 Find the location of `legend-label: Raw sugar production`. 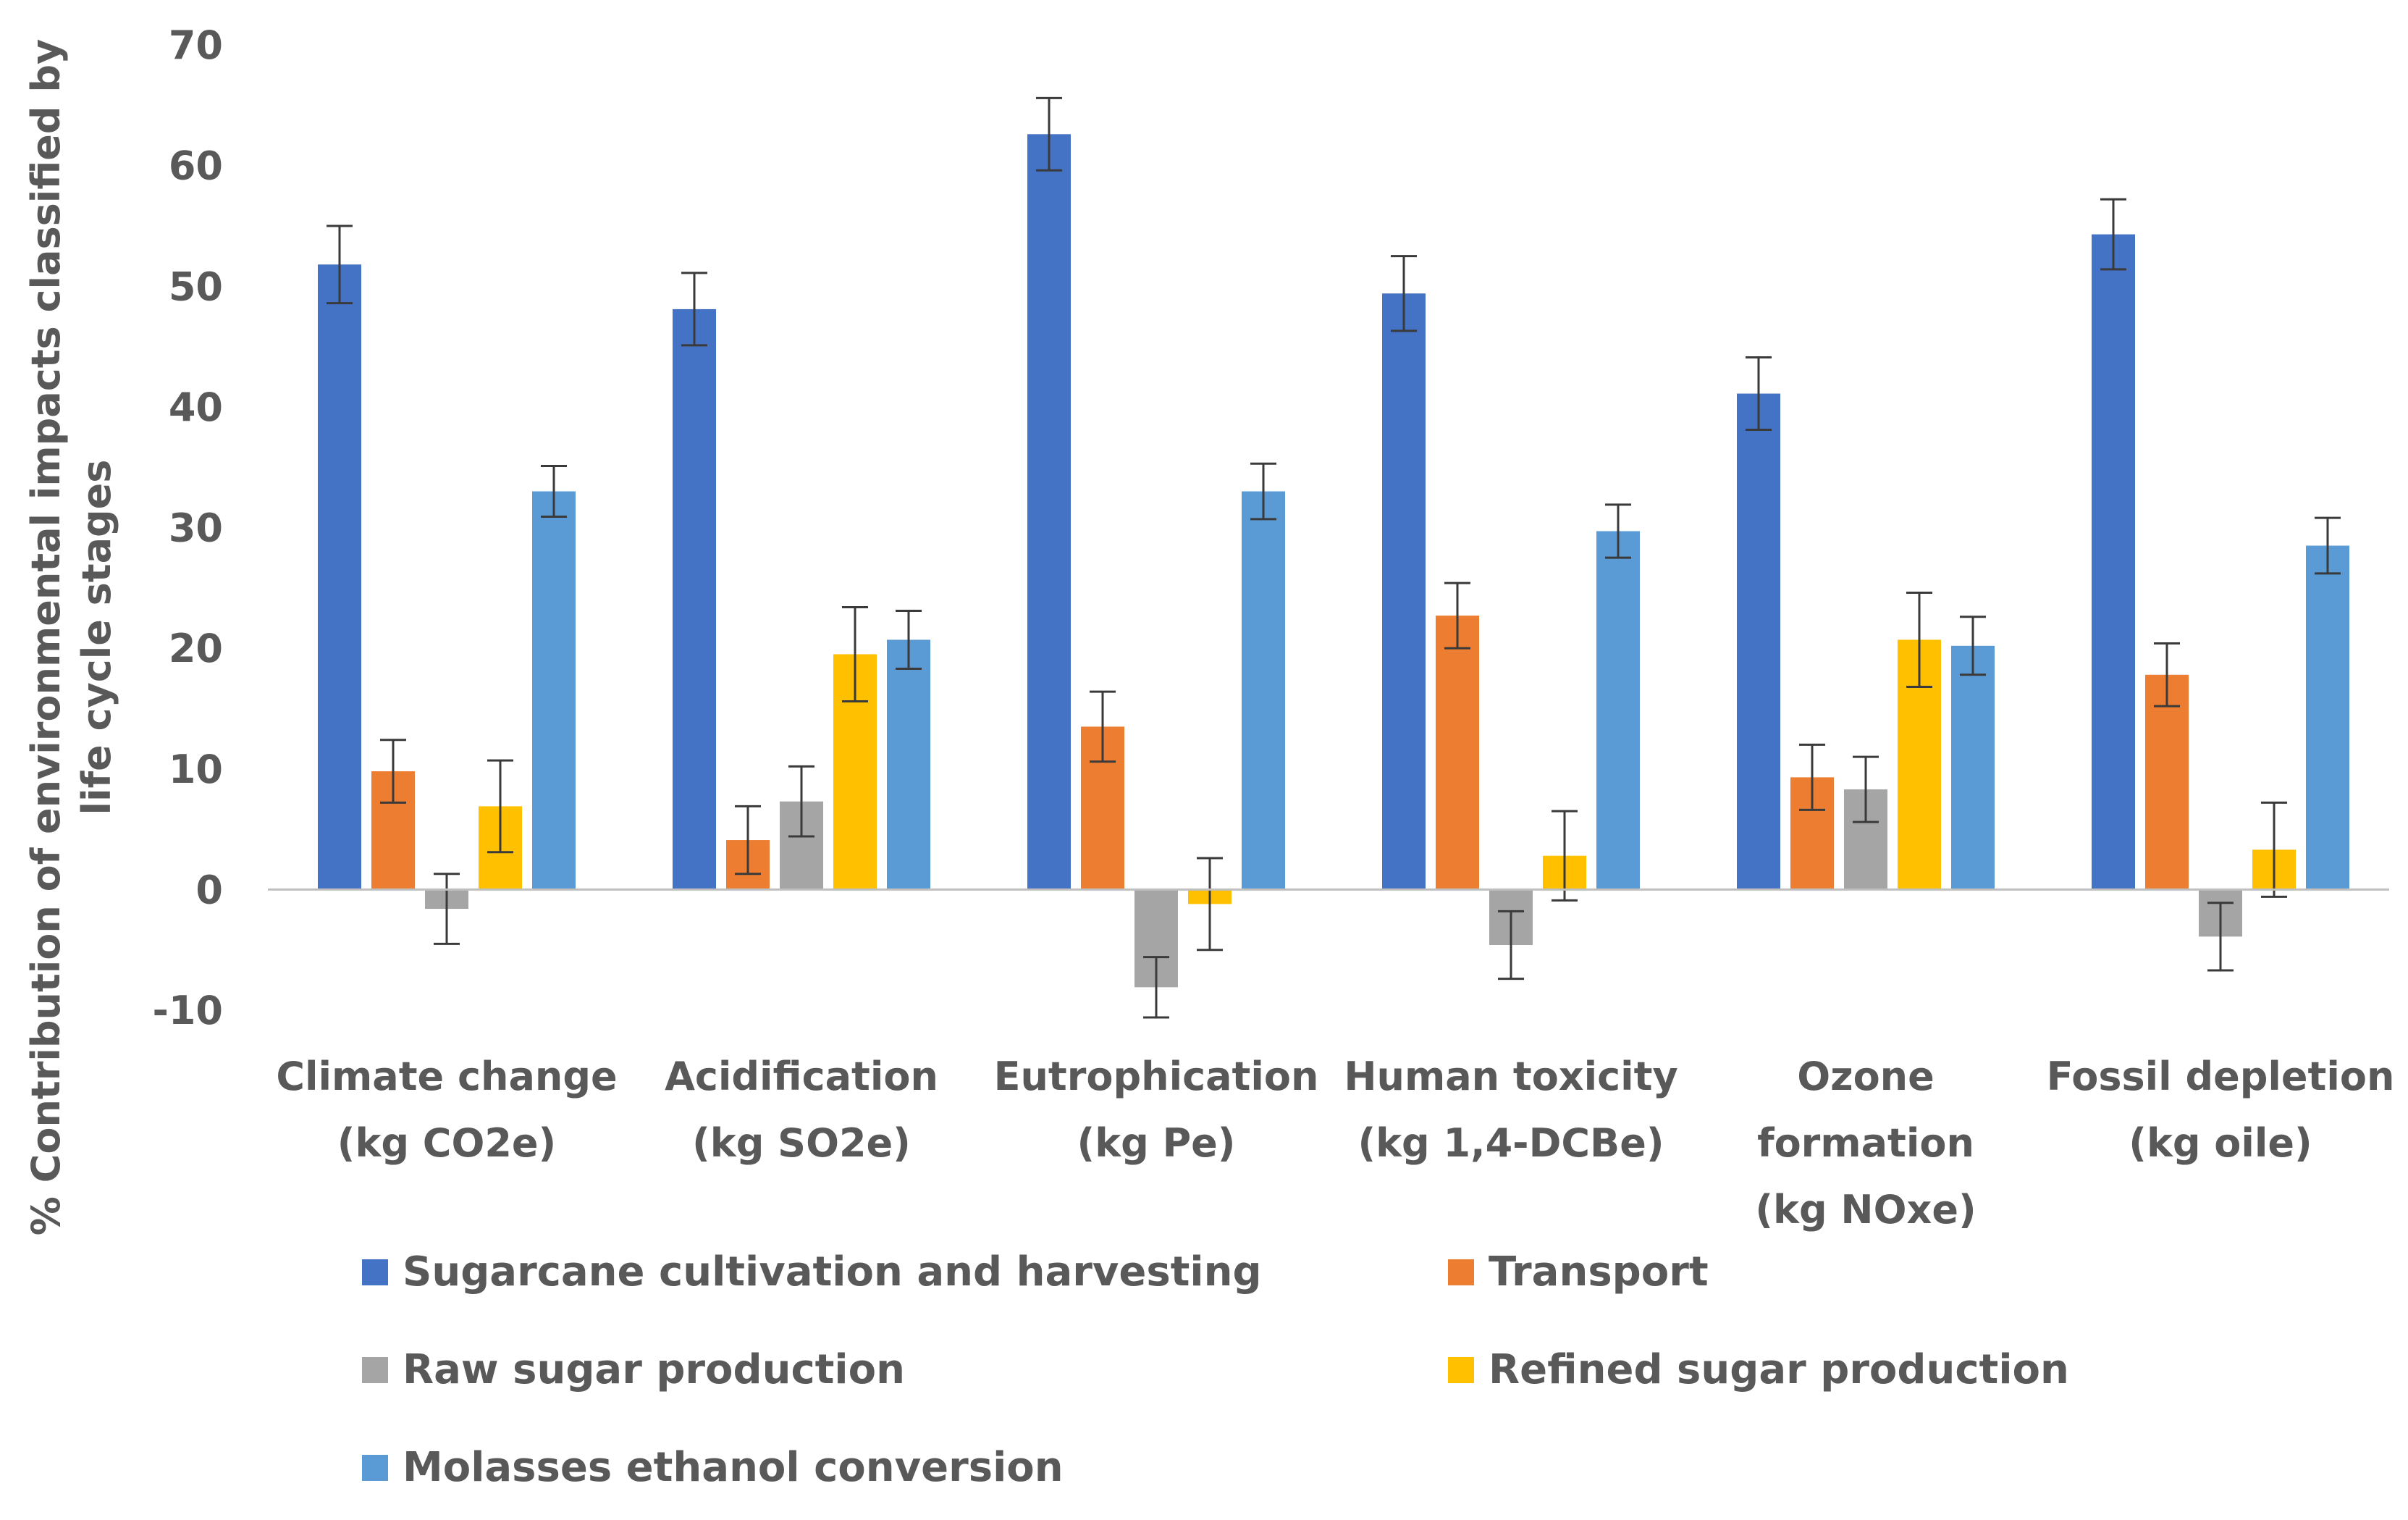

legend-label: Raw sugar production is located at coordinates (654, 1369).